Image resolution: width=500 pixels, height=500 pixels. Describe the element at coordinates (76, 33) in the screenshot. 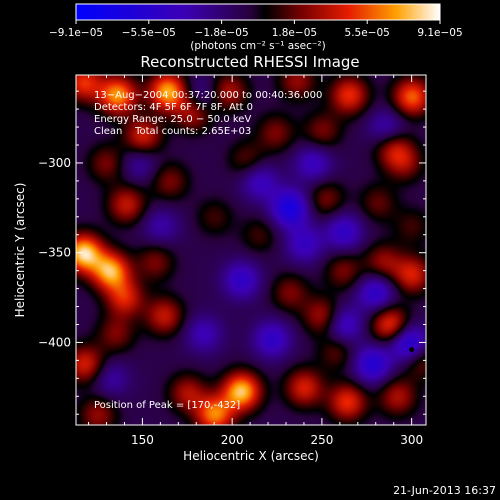

I see `colorbar-tick-label: −9.1e−05` at that location.